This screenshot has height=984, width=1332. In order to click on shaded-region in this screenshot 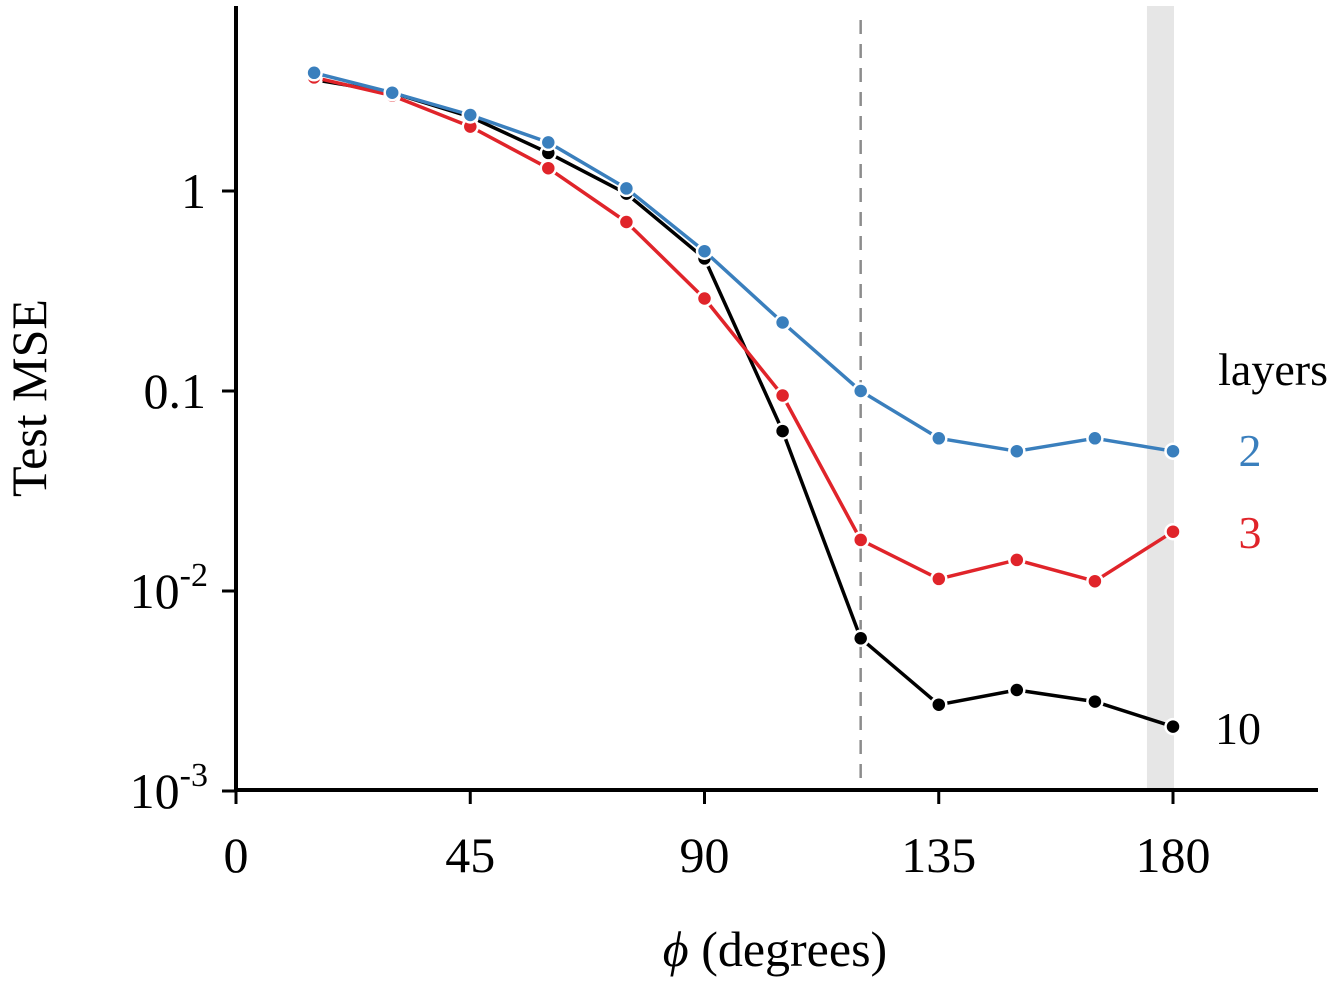, I will do `click(1160, 398)`.